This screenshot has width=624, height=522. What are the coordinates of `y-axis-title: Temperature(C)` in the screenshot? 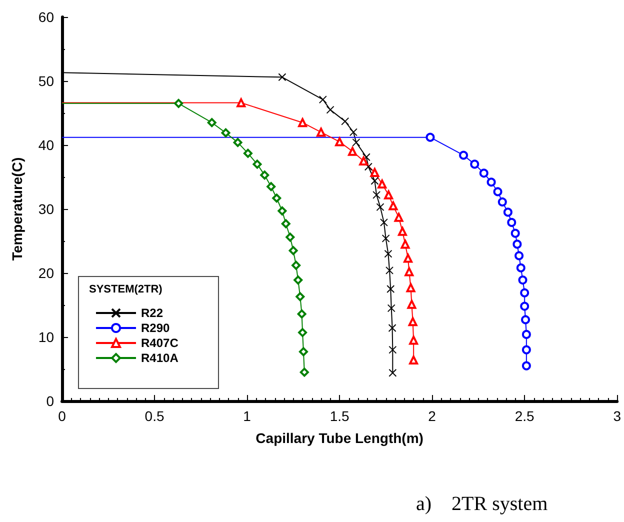 It's located at (17, 209).